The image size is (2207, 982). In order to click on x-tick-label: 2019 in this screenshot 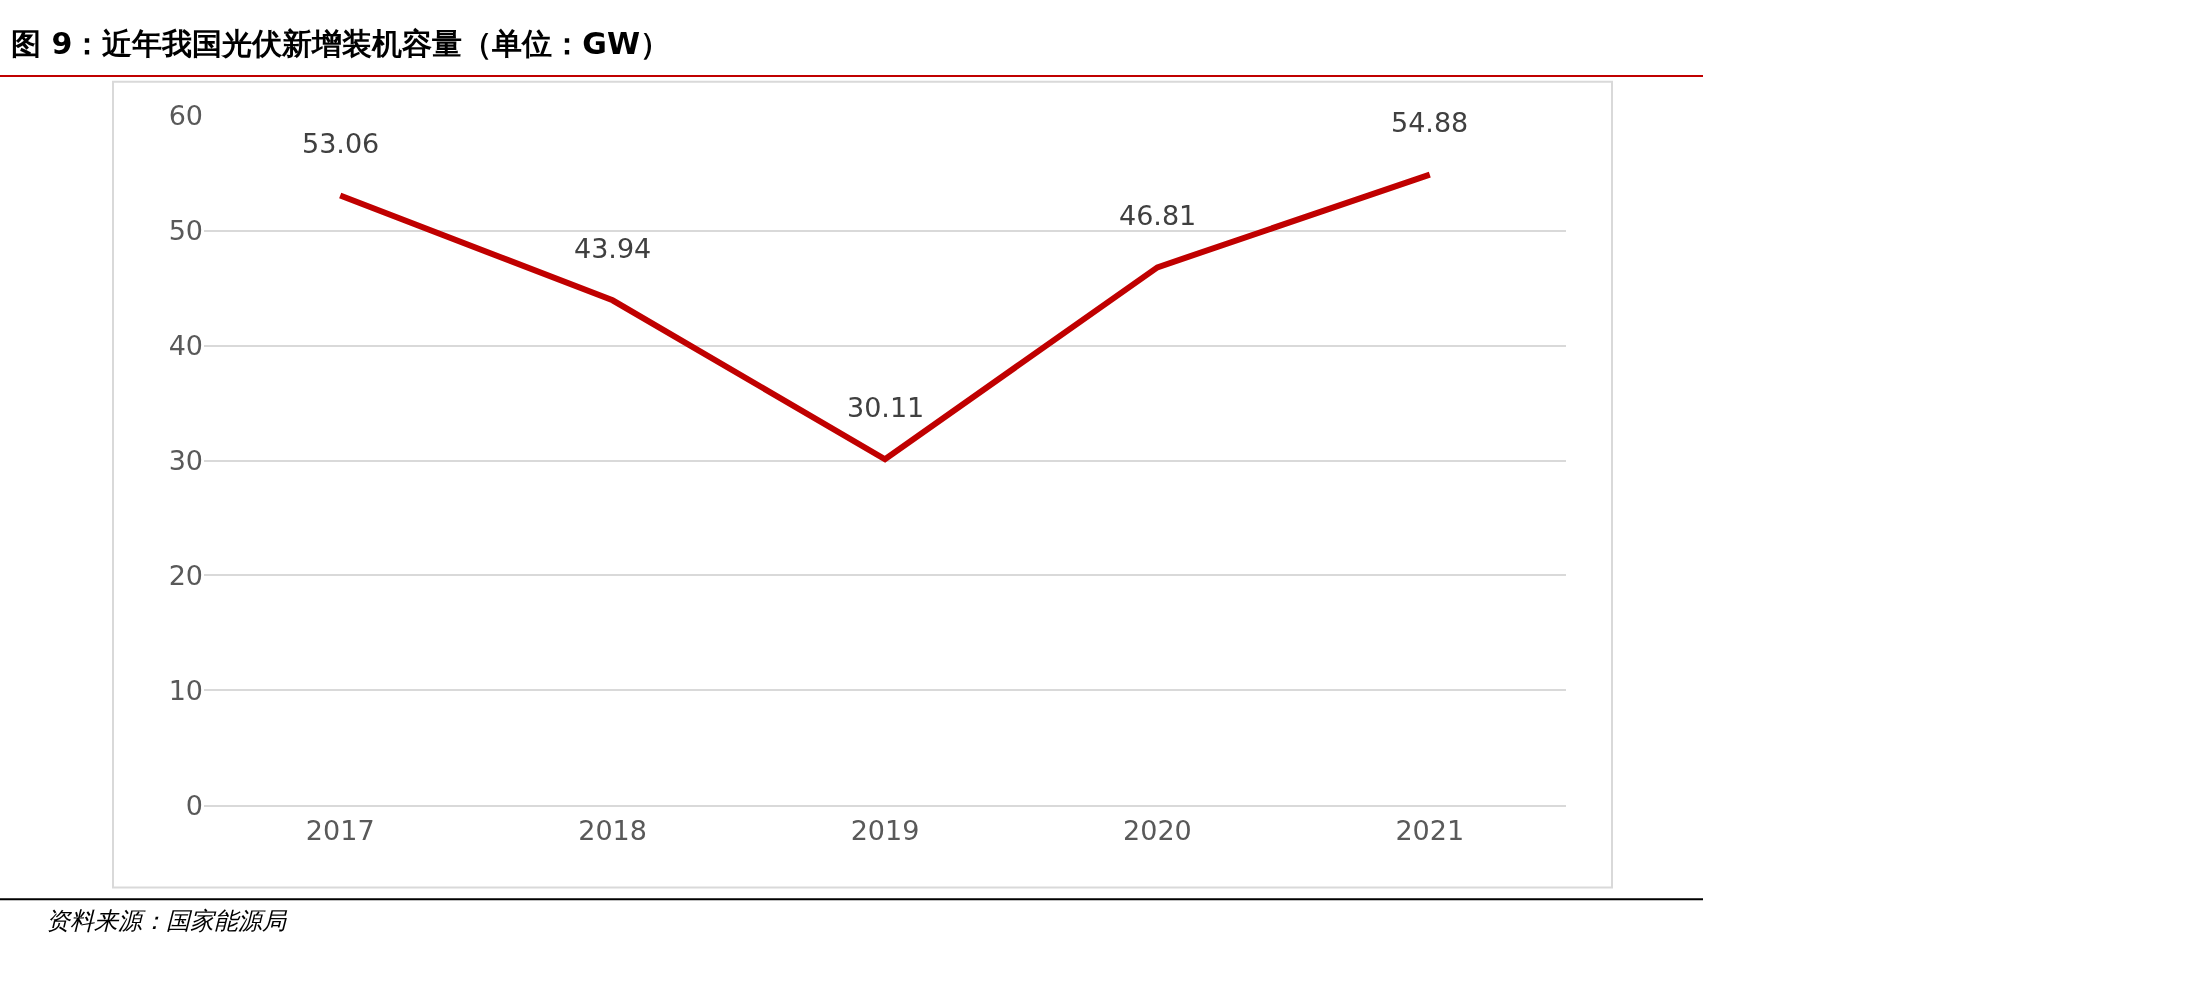, I will do `click(885, 830)`.